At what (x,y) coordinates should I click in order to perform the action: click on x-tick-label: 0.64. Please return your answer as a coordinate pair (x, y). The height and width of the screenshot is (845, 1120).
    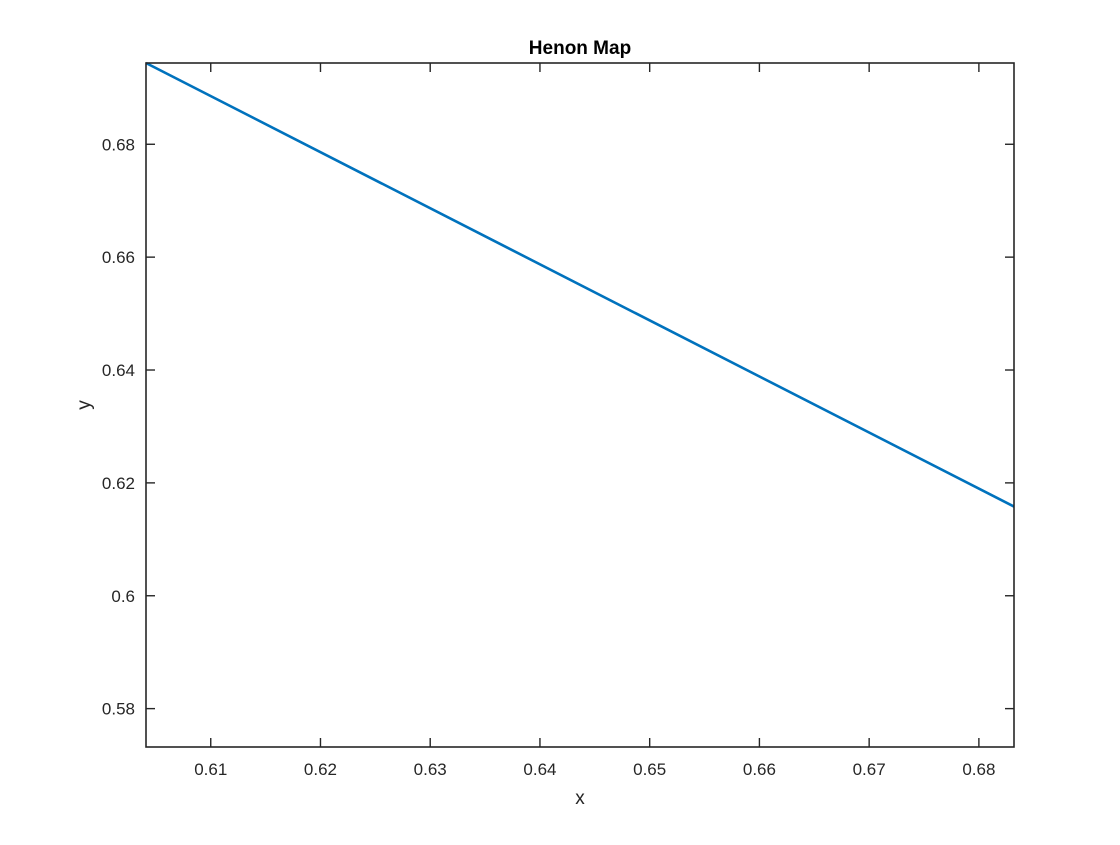
    Looking at the image, I should click on (539, 769).